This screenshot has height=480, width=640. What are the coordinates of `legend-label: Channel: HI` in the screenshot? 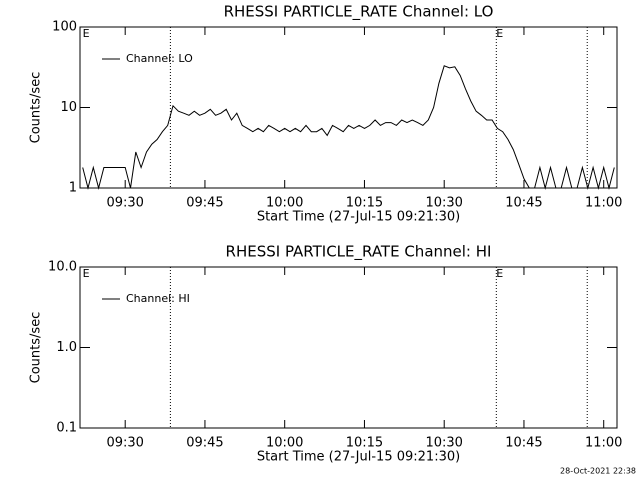 It's located at (158, 298).